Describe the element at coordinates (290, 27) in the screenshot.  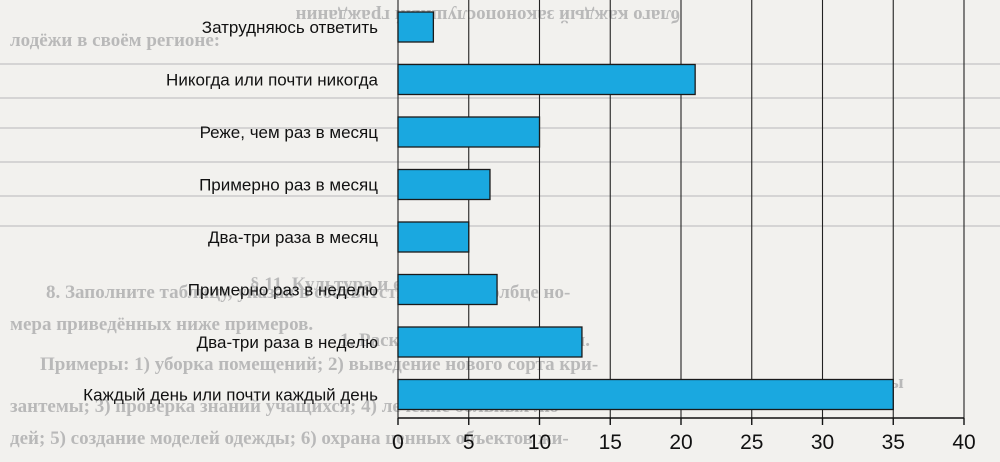
I see `category-label: Затрудняюсь ответить` at that location.